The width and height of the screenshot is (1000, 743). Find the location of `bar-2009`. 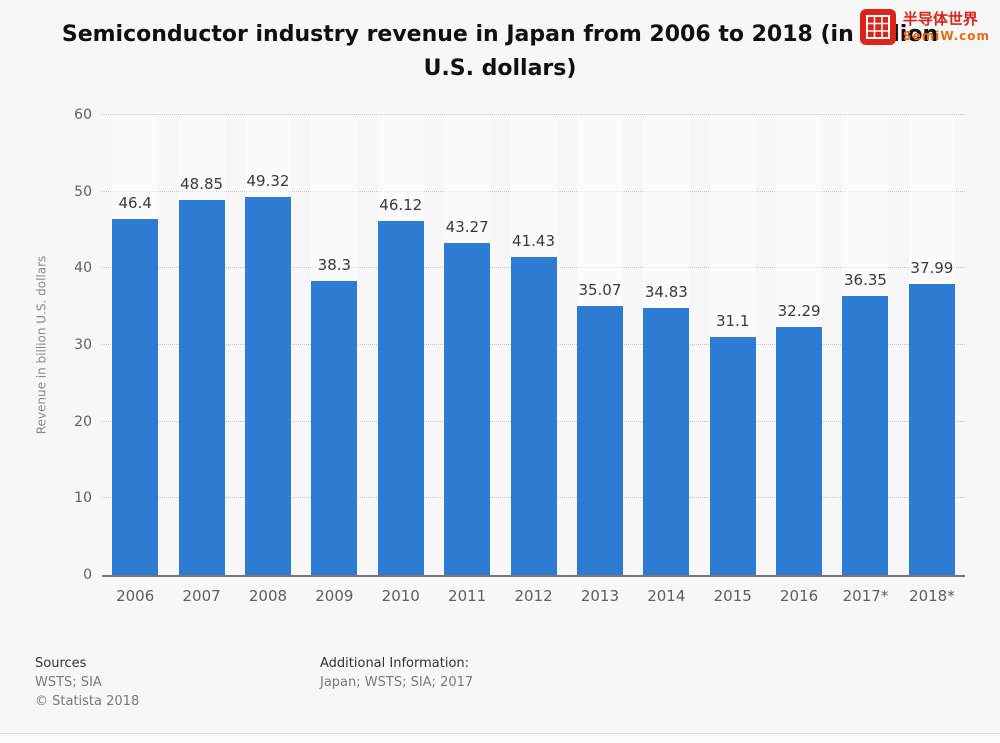

bar-2009 is located at coordinates (334, 428).